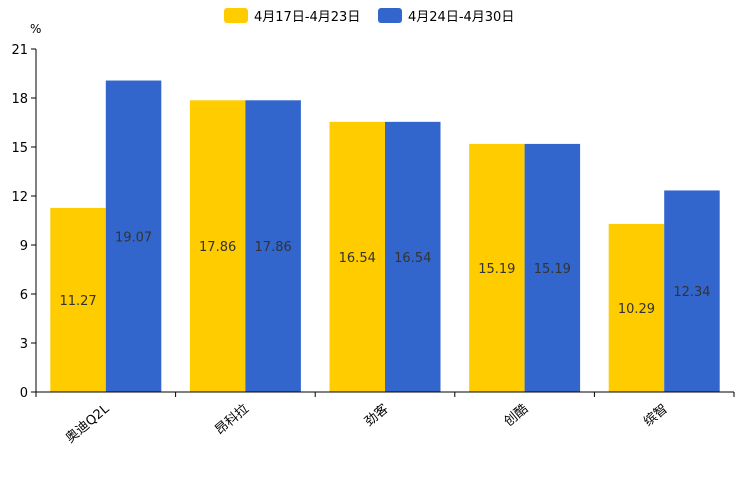  Describe the element at coordinates (307, 17) in the screenshot. I see `legend-label: 4月17日-4月23日` at that location.